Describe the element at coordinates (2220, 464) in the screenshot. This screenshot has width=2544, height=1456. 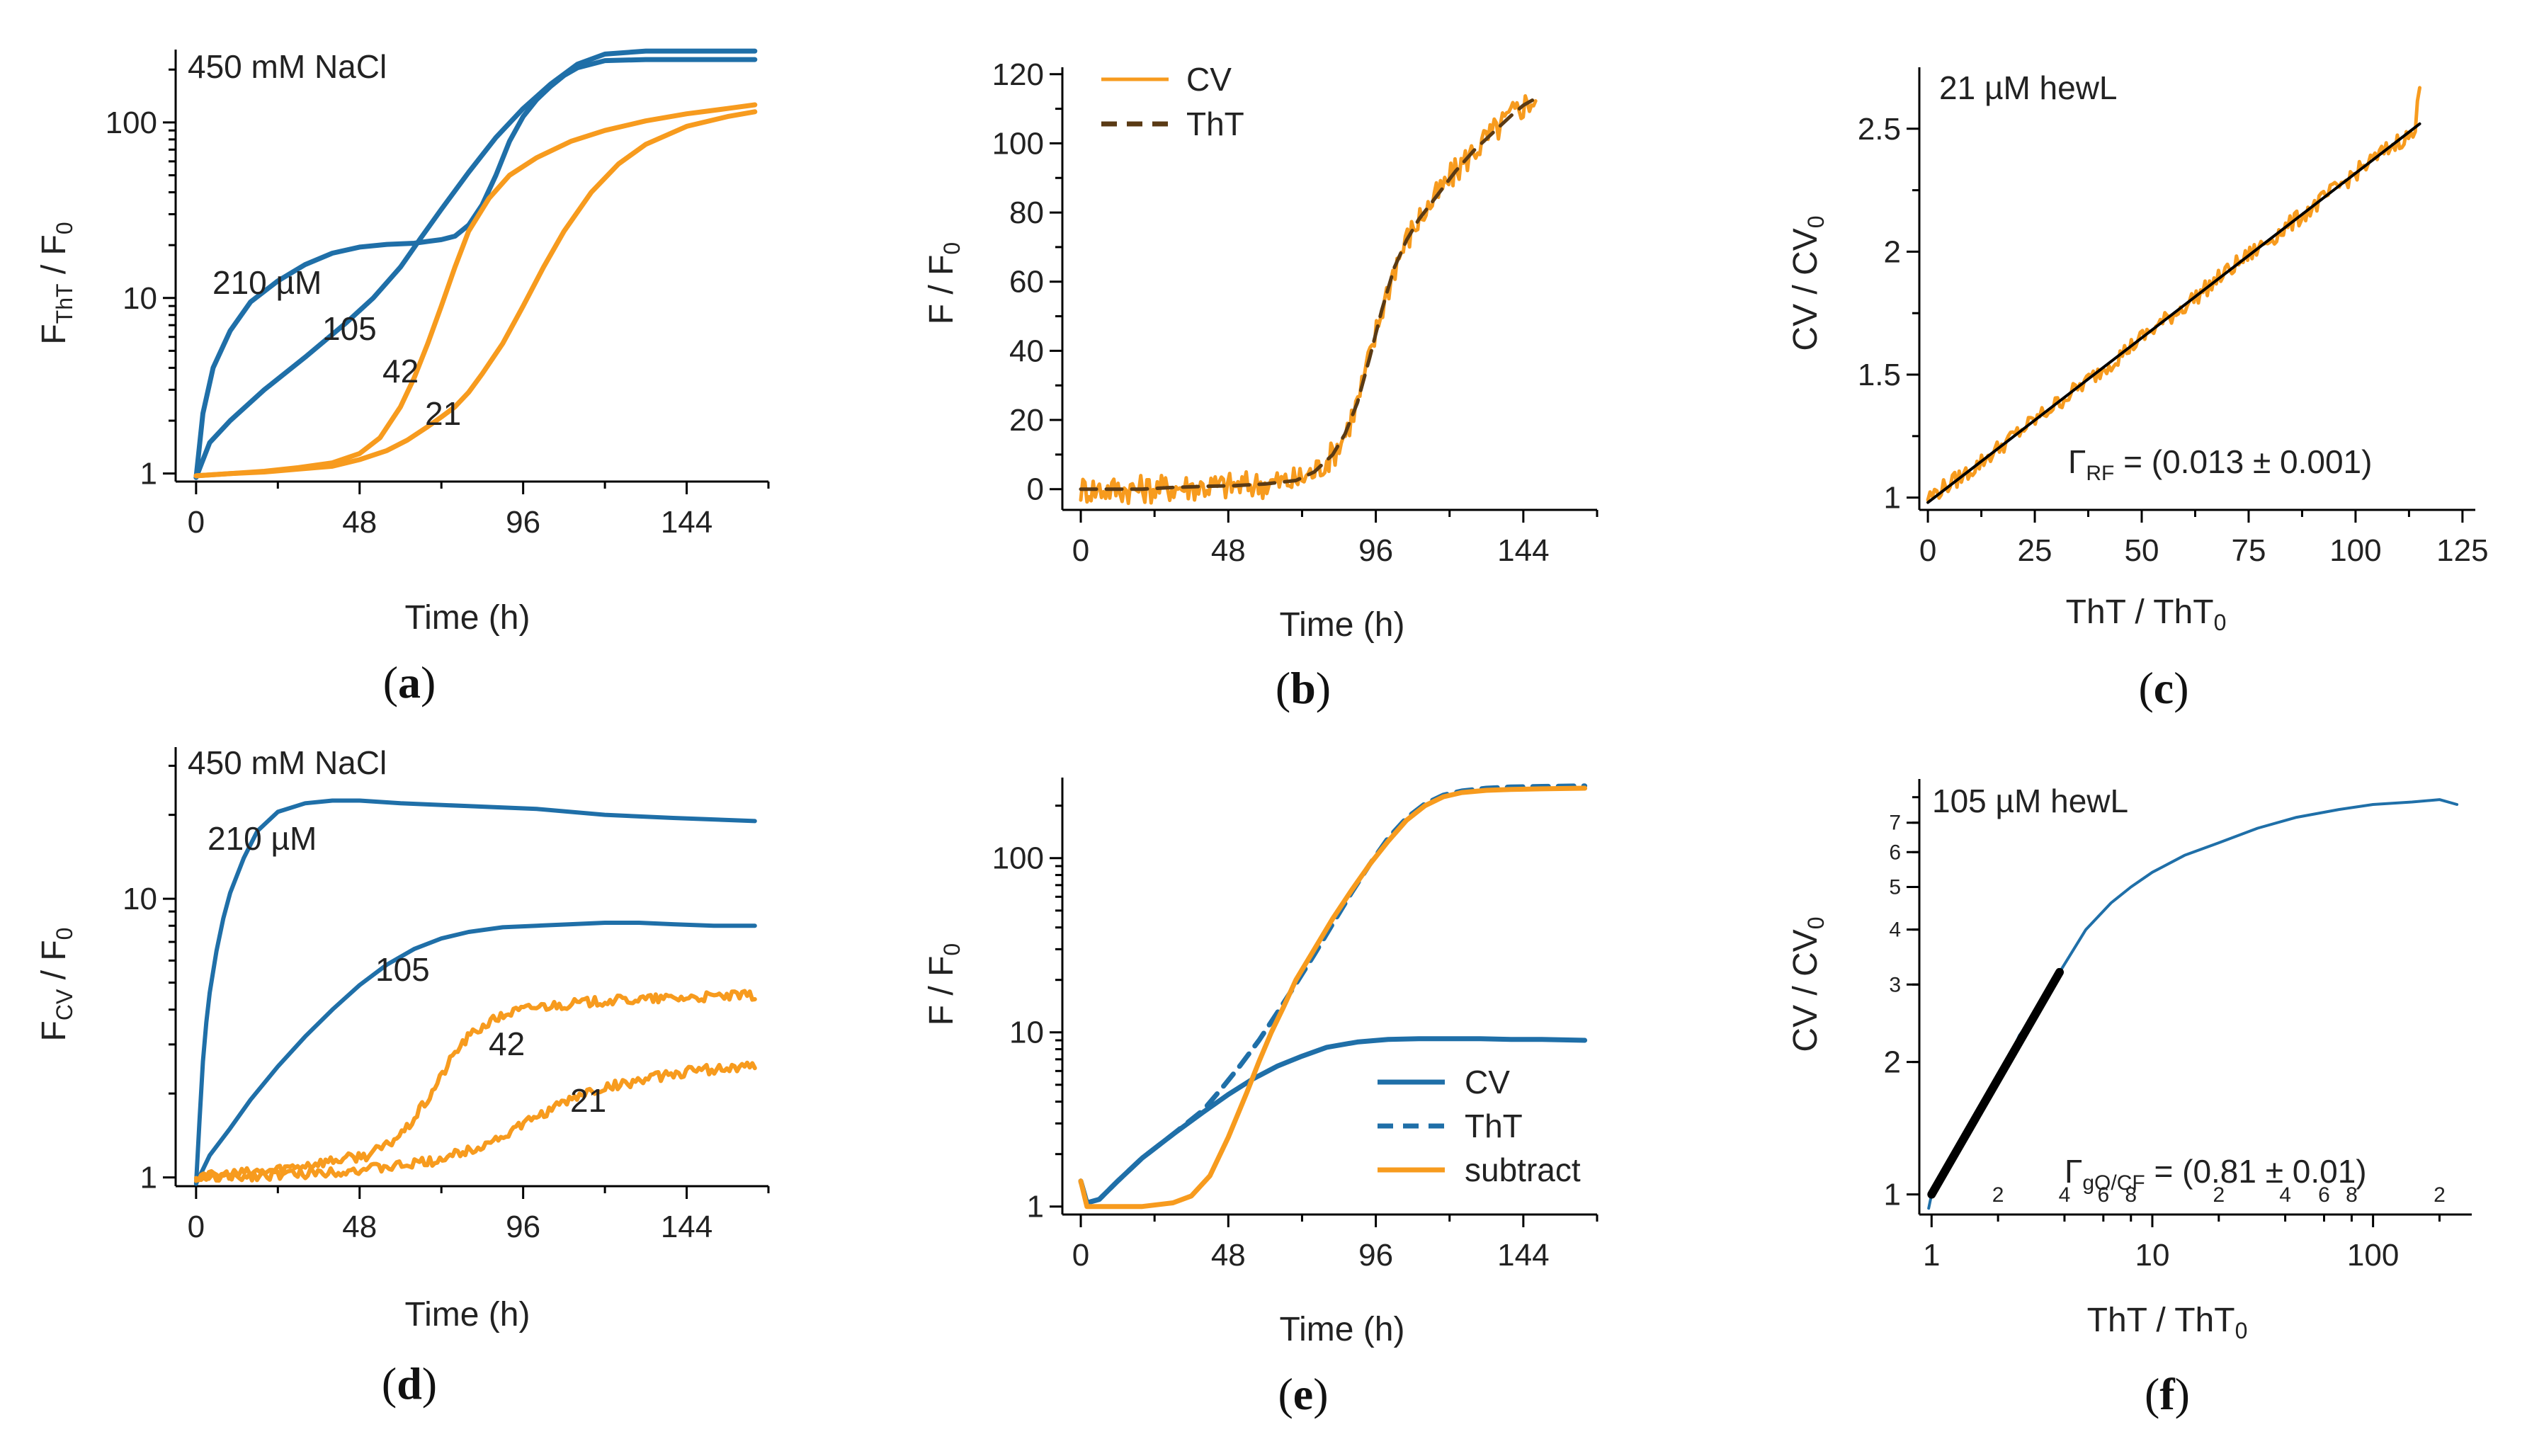
I see `panel-c-fit-annotation: ΓRF = (0.013 ± 0.001)` at that location.